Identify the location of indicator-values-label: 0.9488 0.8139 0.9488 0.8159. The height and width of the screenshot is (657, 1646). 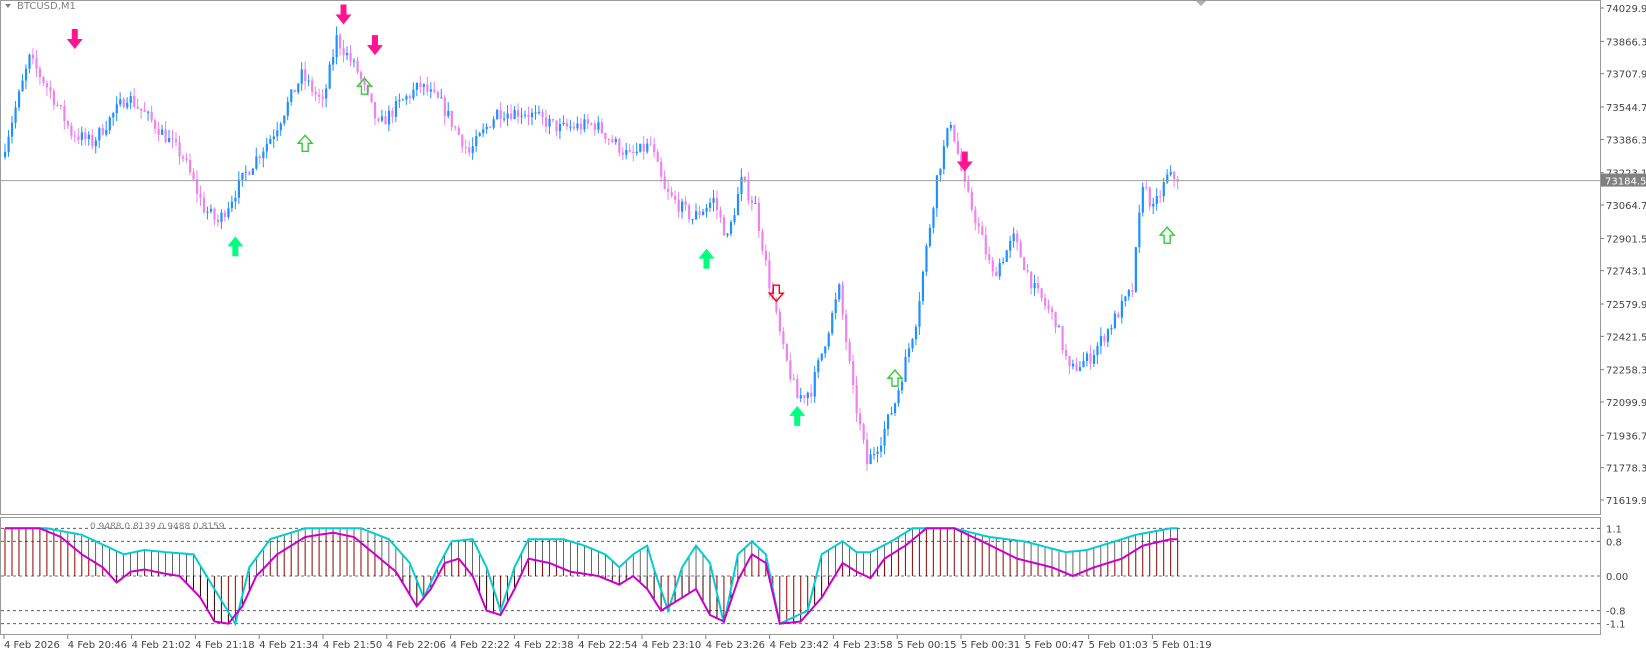
(157, 527).